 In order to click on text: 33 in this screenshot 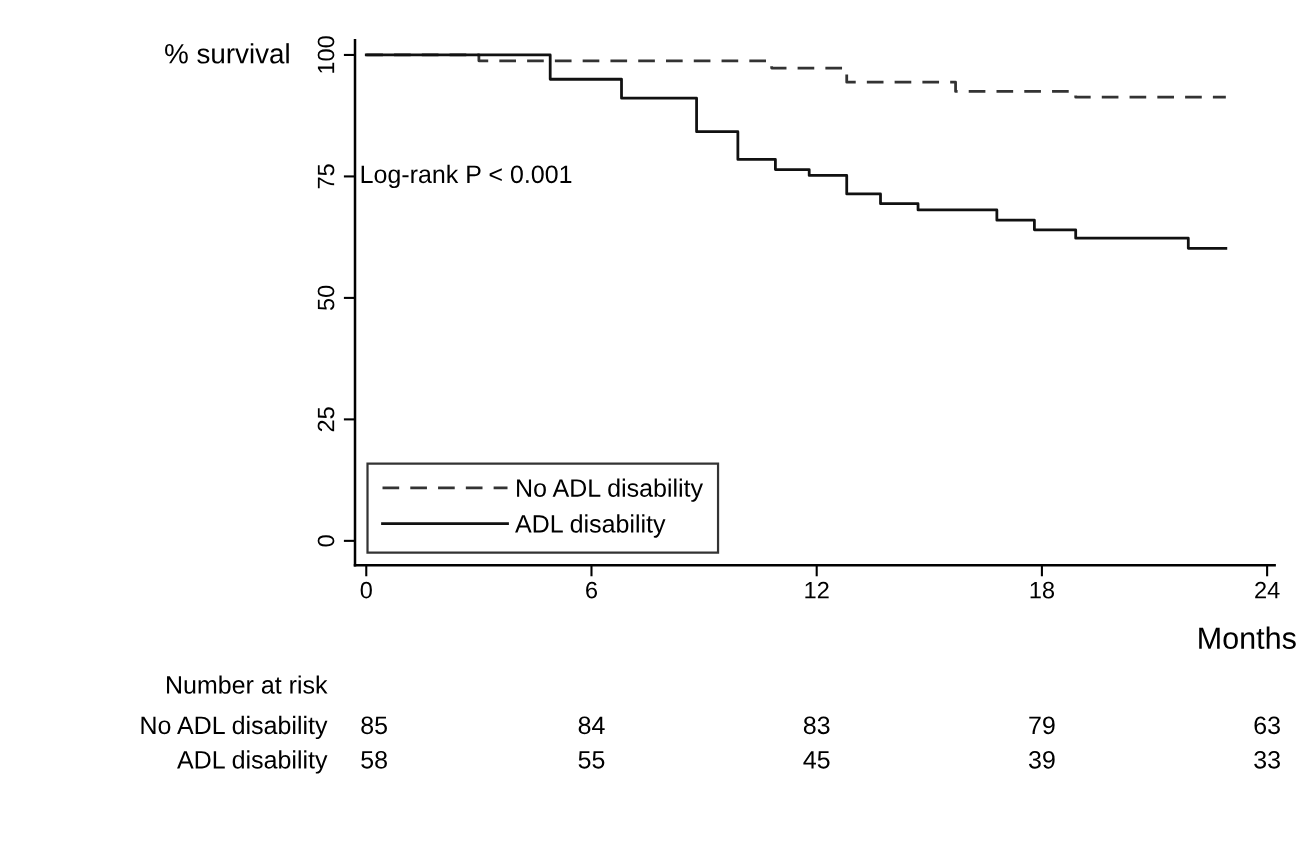, I will do `click(1267, 759)`.